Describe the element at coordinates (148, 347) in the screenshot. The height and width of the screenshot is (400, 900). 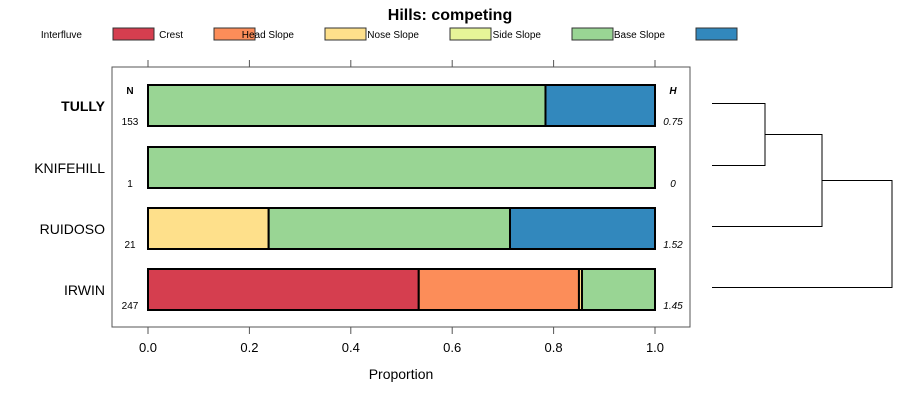
I see `x-tick-label: 0.0` at that location.